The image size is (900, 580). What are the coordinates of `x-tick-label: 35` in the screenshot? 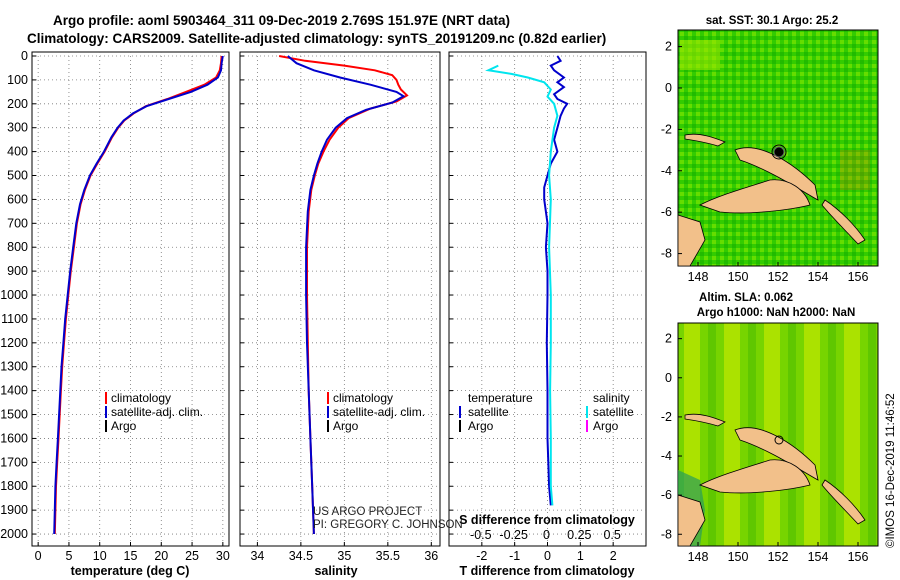 It's located at (344, 556).